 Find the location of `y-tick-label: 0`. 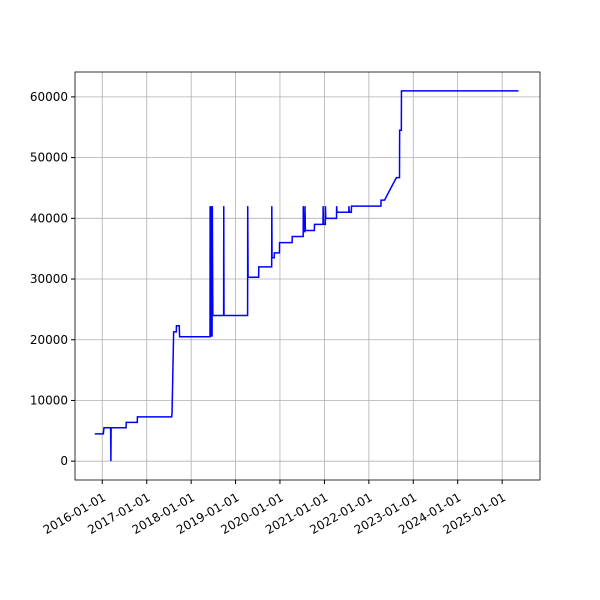

y-tick-label: 0 is located at coordinates (64, 461).